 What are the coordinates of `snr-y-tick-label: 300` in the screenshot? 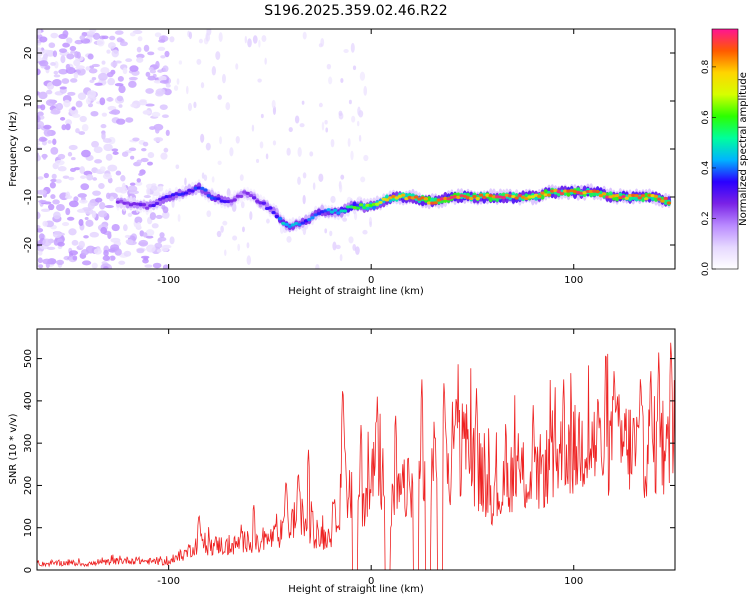 It's located at (28, 443).